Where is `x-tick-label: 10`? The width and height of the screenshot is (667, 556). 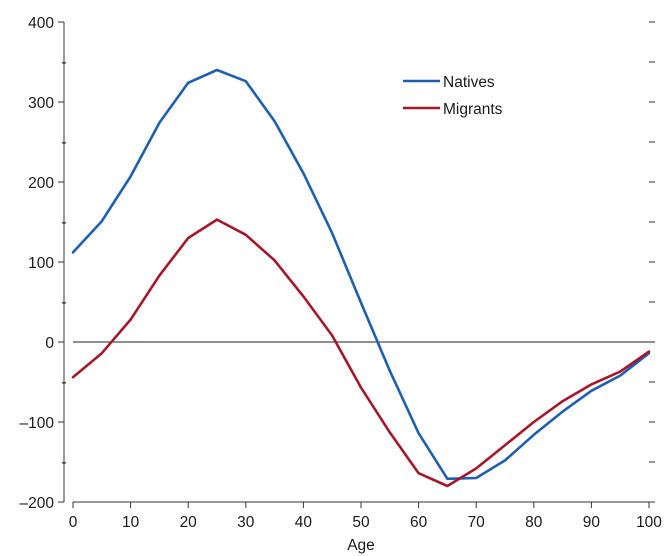 x-tick-label: 10 is located at coordinates (131, 522).